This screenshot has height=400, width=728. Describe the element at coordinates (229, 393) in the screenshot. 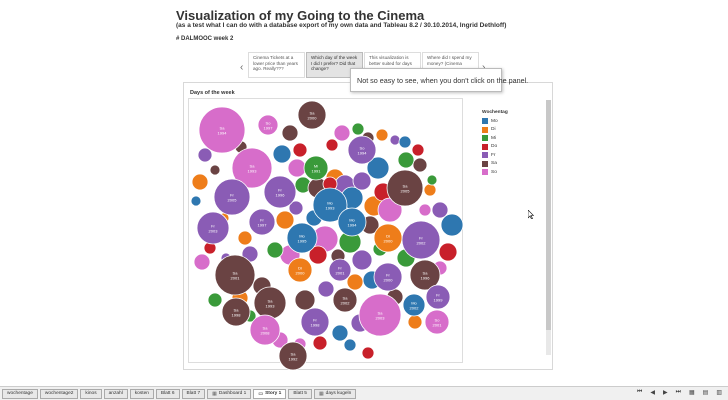

I see `sheet-tab-dashboard-1: ▦ Dashboard 1` at that location.